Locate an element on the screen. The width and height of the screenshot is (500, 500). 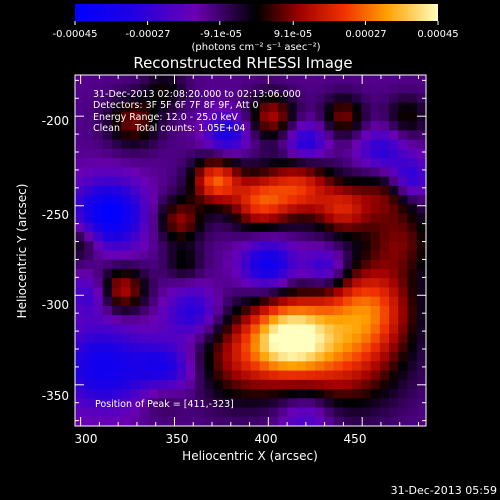
colorbar-tick-label: -0.00045 is located at coordinates (75, 34).